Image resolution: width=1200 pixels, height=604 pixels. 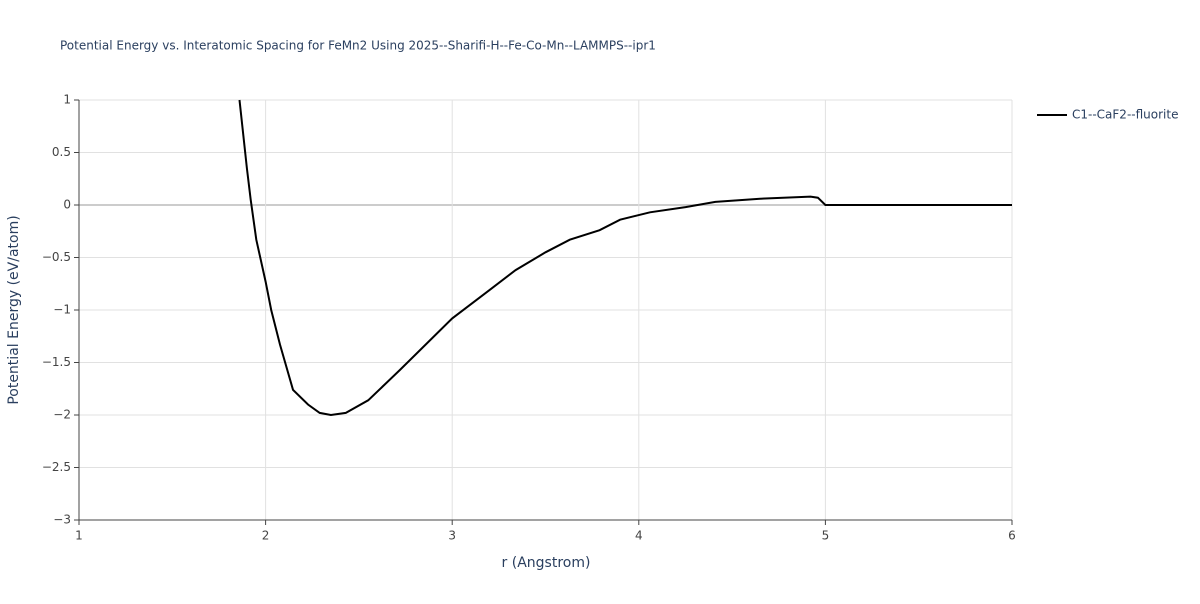 I want to click on y-tick-label: 1, so click(x=67, y=100).